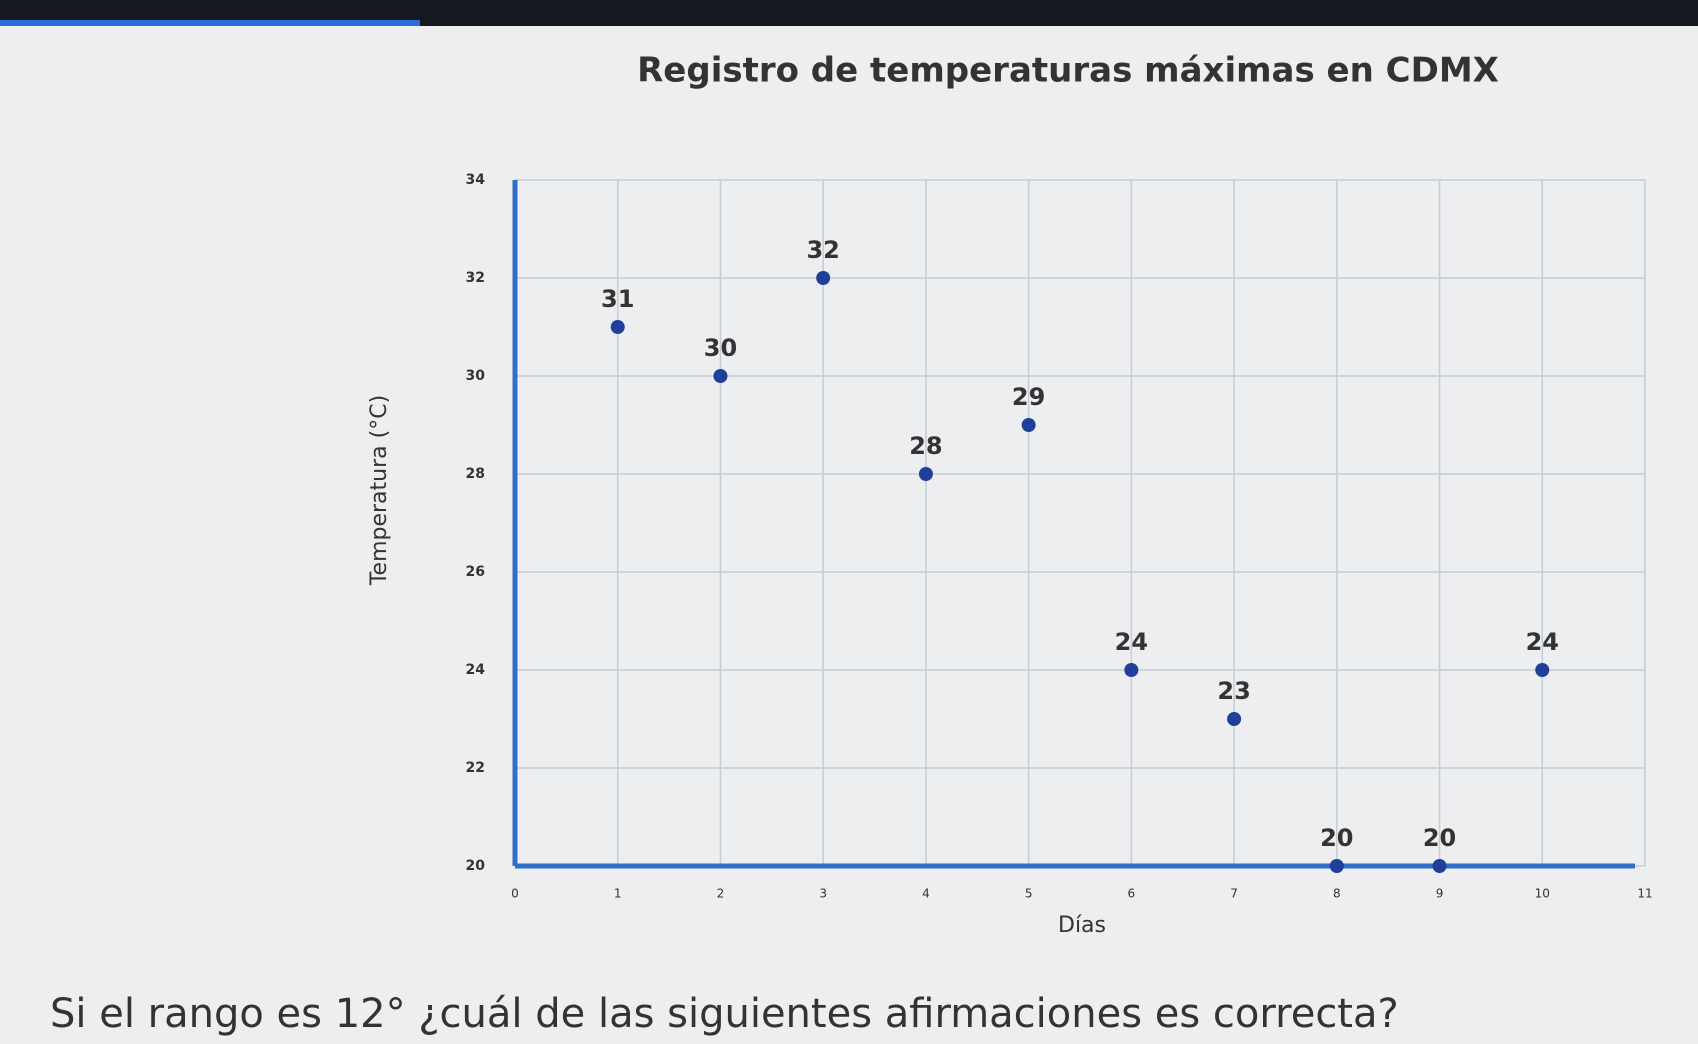  Describe the element at coordinates (822, 250) in the screenshot. I see `data-label: 32` at that location.